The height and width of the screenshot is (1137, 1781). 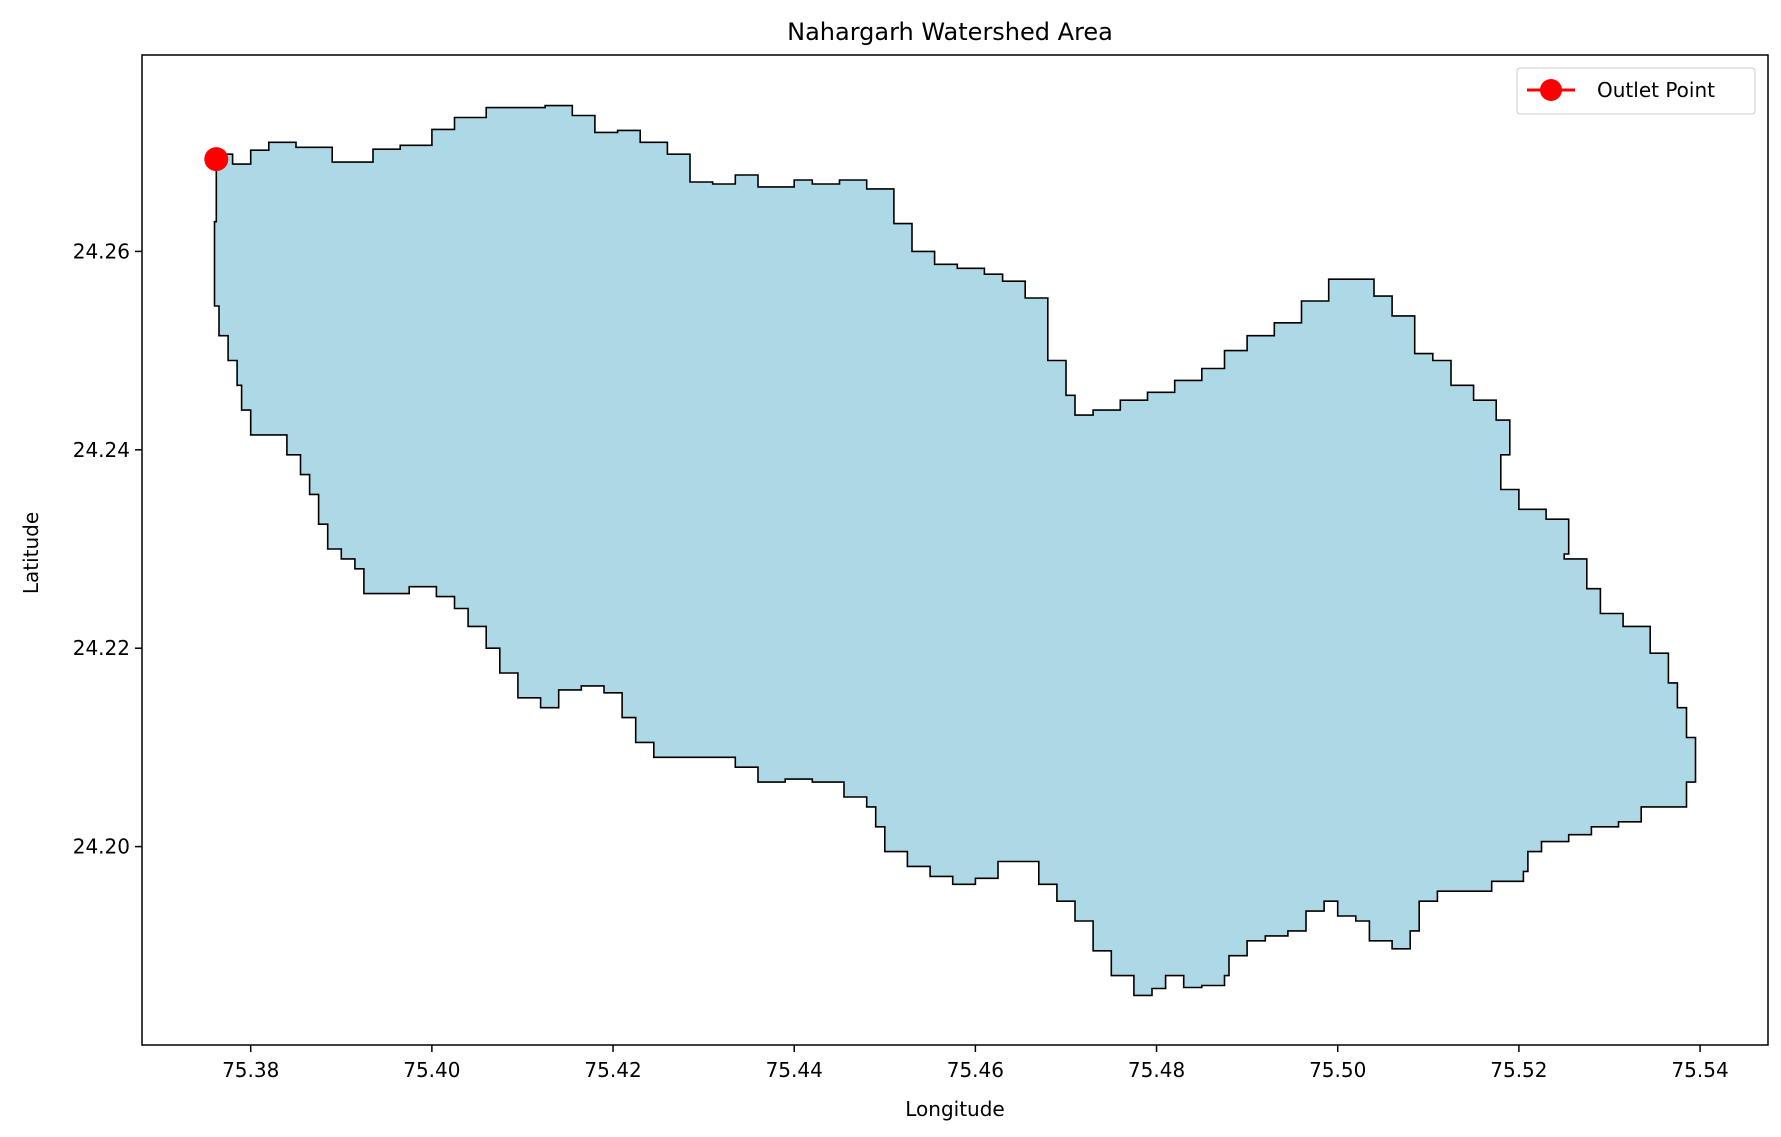 I want to click on legend: Outlet Point, so click(x=1636, y=91).